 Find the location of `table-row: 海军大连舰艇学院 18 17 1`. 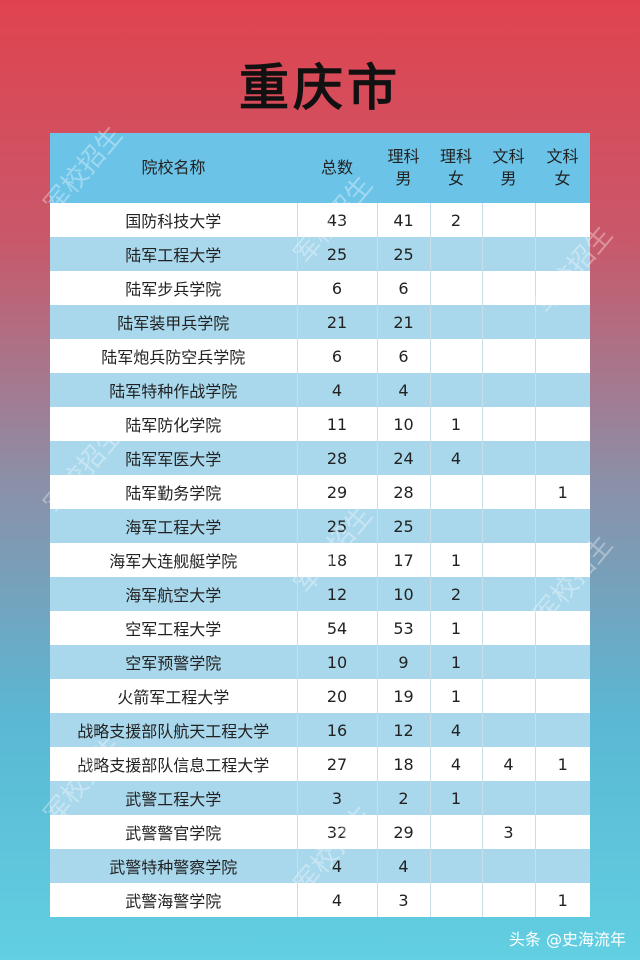

table-row: 海军大连舰艇学院 18 17 1 is located at coordinates (320, 560).